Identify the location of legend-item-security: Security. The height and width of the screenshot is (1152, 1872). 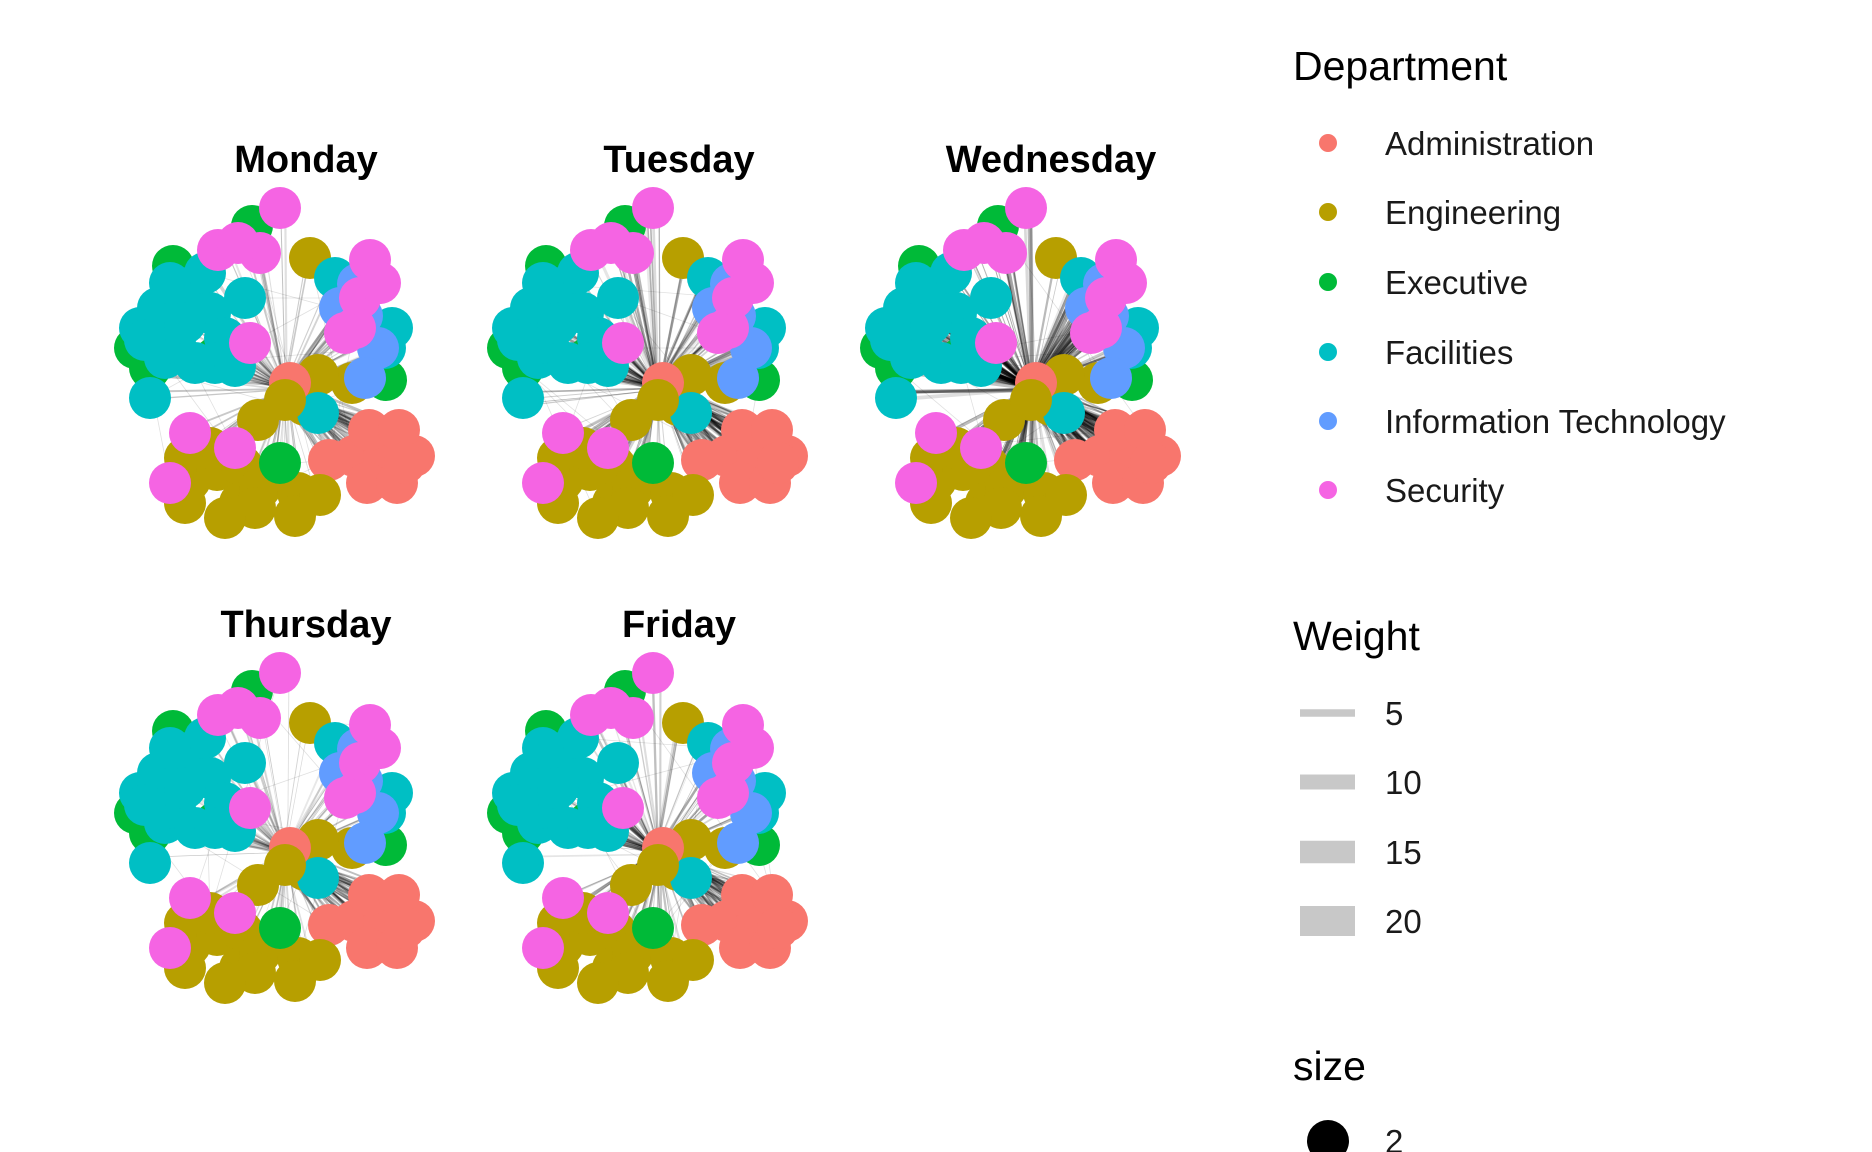
(1412, 490).